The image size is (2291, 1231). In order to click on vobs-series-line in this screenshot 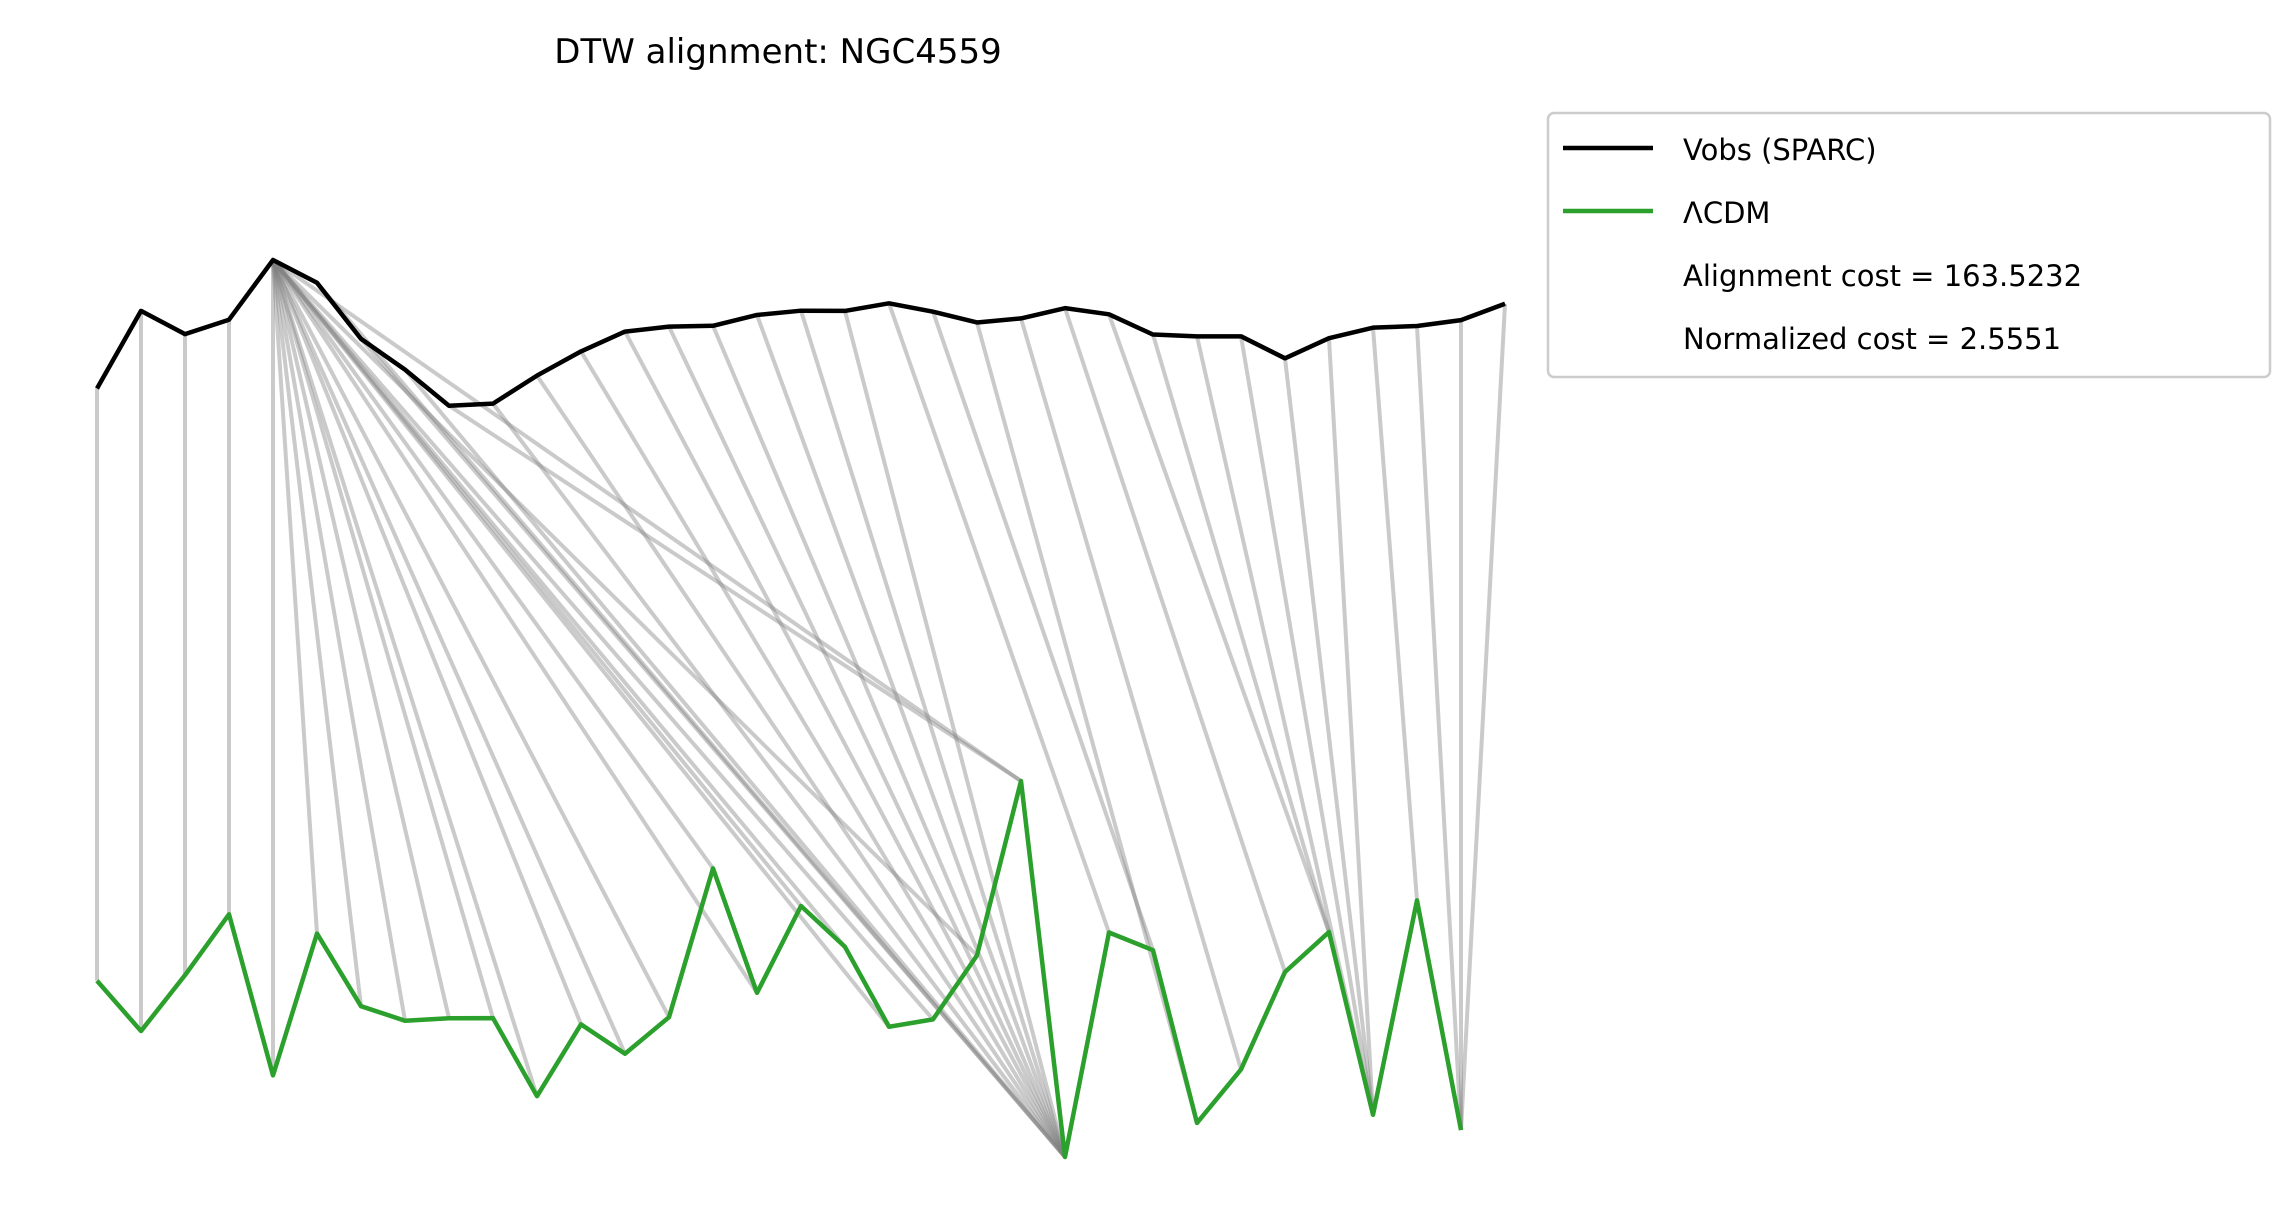, I will do `click(800, 332)`.